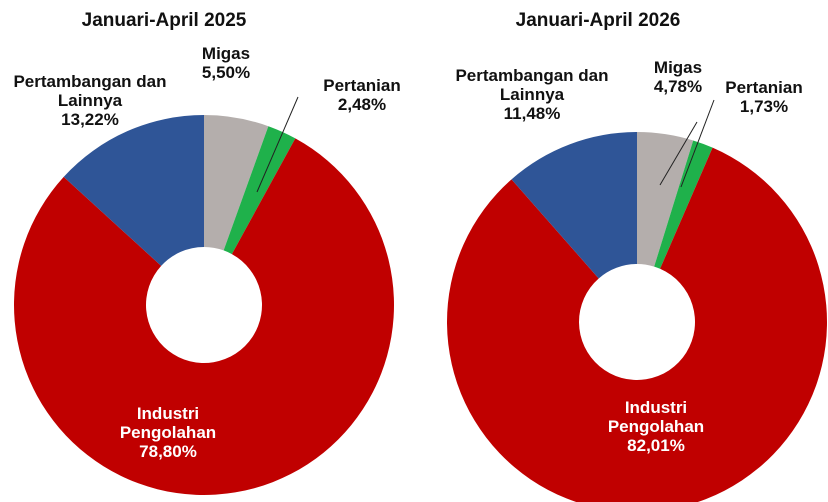  Describe the element at coordinates (168, 451) in the screenshot. I see `slice-value-label: 78,80%` at that location.